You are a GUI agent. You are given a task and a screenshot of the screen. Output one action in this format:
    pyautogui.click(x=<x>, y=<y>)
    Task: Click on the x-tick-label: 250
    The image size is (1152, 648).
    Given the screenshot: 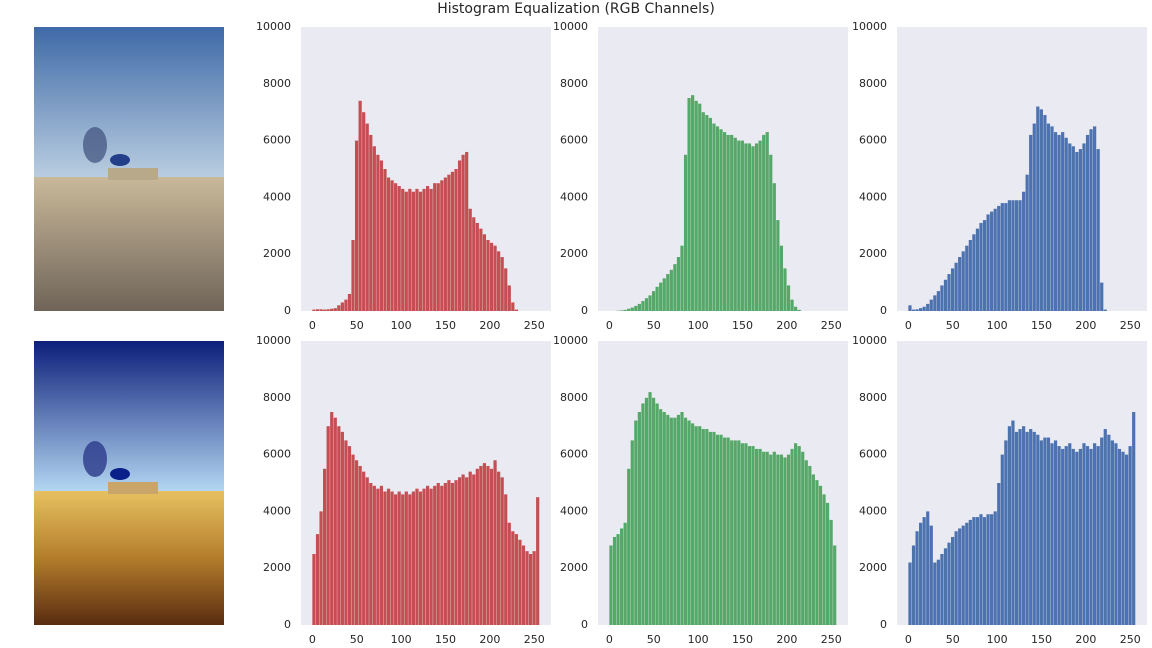 What is the action you would take?
    pyautogui.click(x=831, y=325)
    